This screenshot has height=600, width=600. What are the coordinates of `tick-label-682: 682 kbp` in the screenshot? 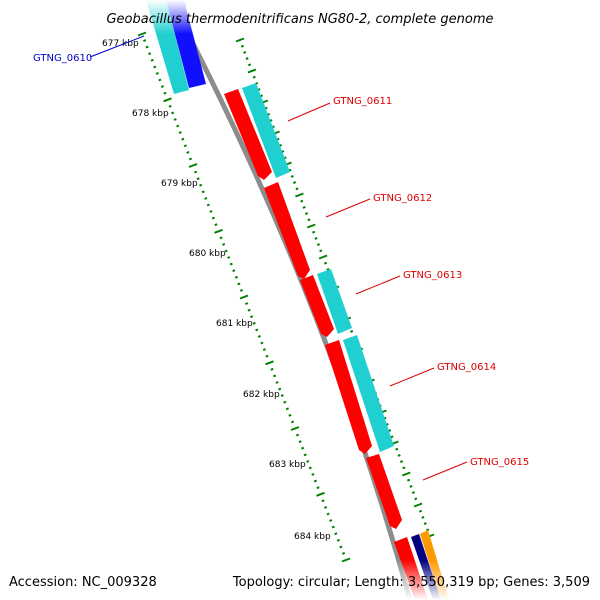 It's located at (261, 395).